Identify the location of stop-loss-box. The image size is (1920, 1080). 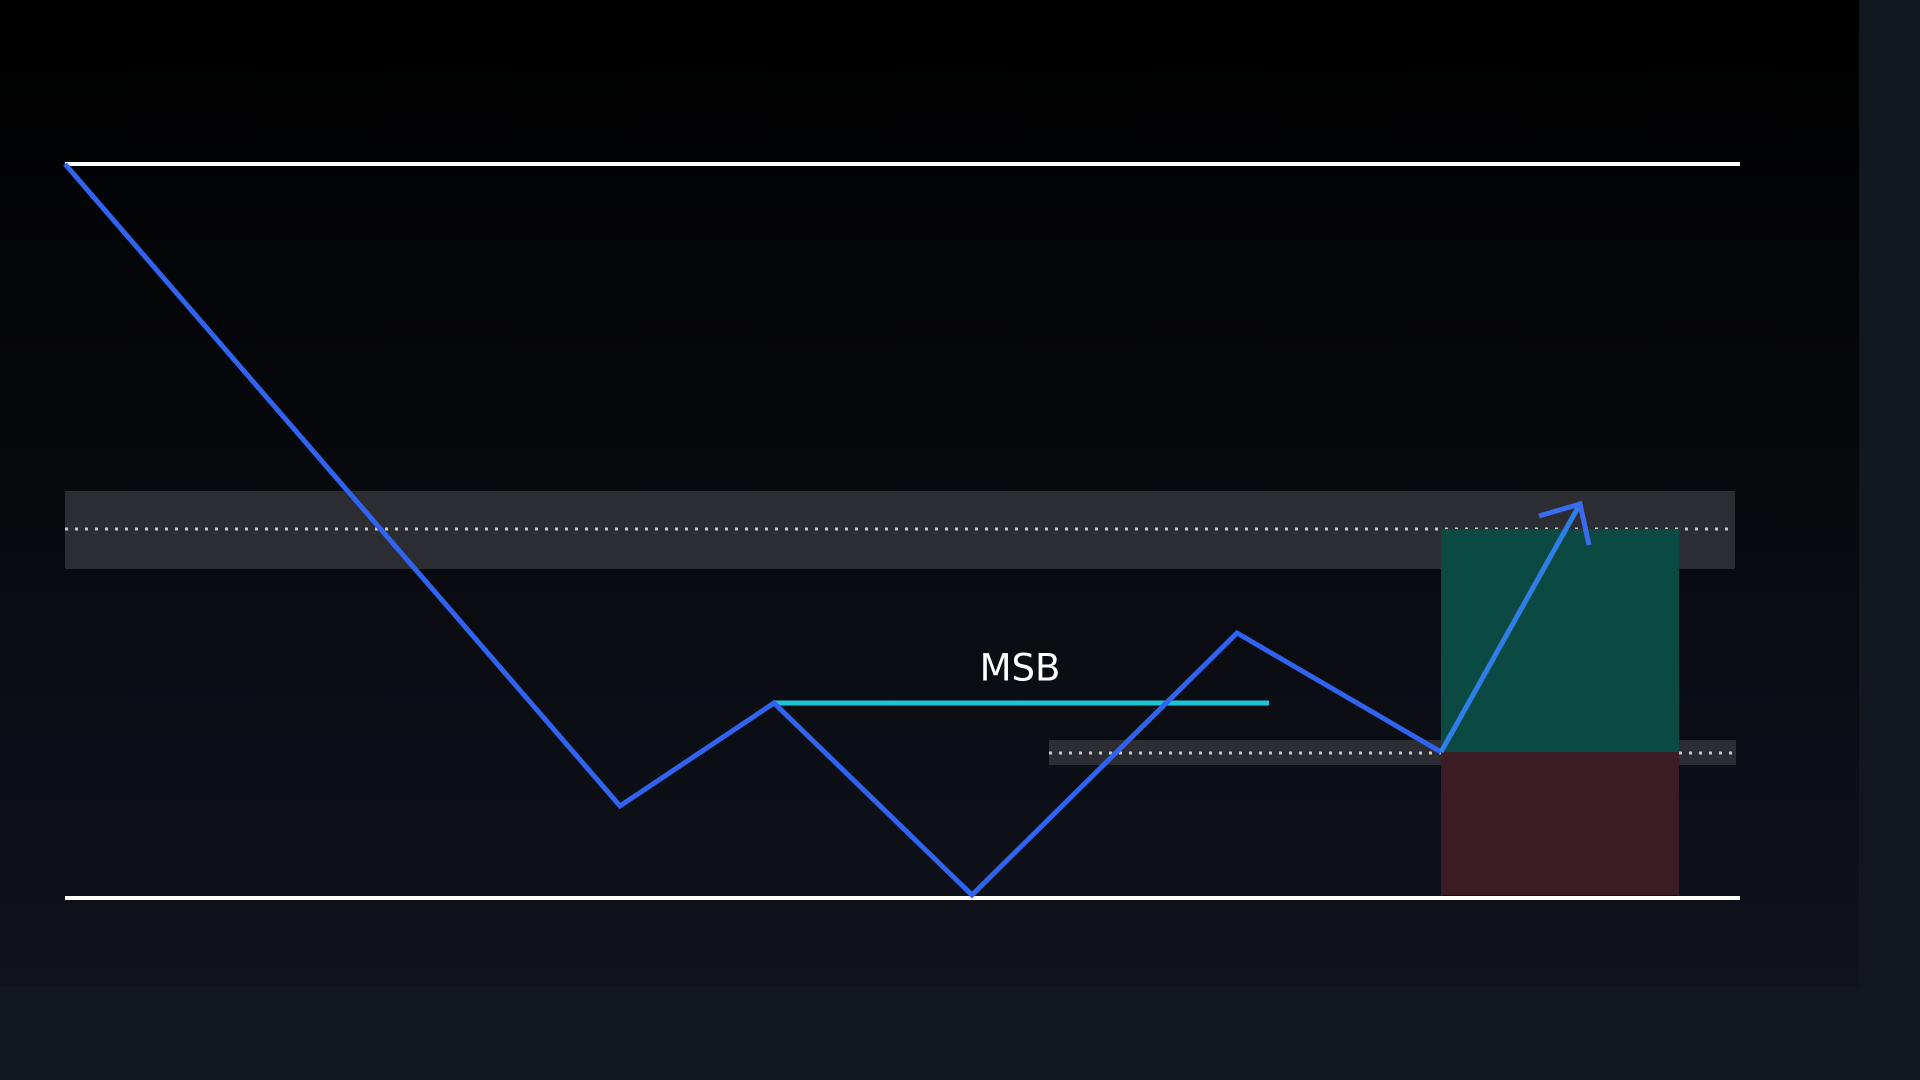
(1560, 823).